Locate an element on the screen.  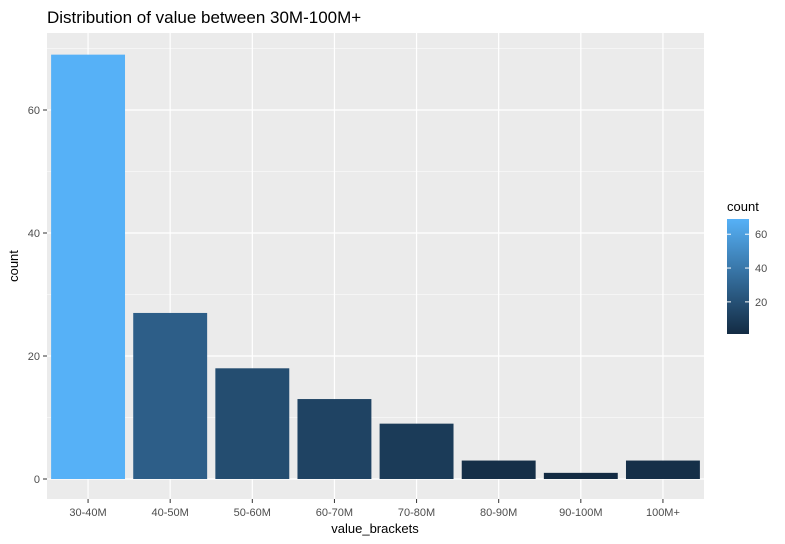
chart-title: Distribution of value between 30M-100M+ is located at coordinates (204, 17).